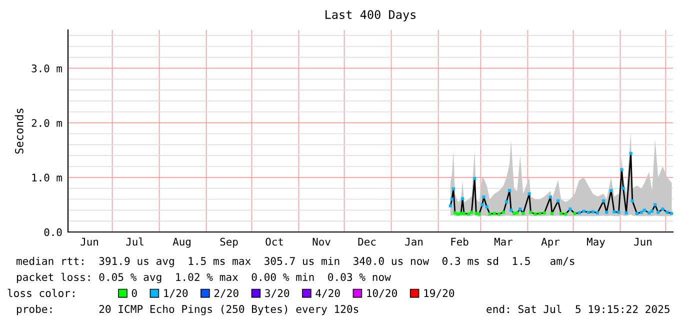 This screenshot has width=697, height=321. I want to click on legend-label: 0, so click(134, 293).